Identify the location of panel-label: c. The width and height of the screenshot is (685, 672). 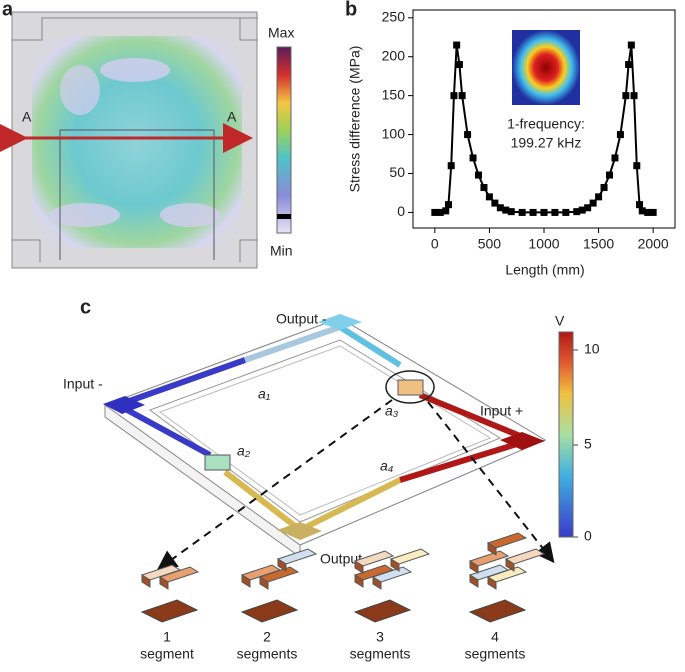
(85, 307).